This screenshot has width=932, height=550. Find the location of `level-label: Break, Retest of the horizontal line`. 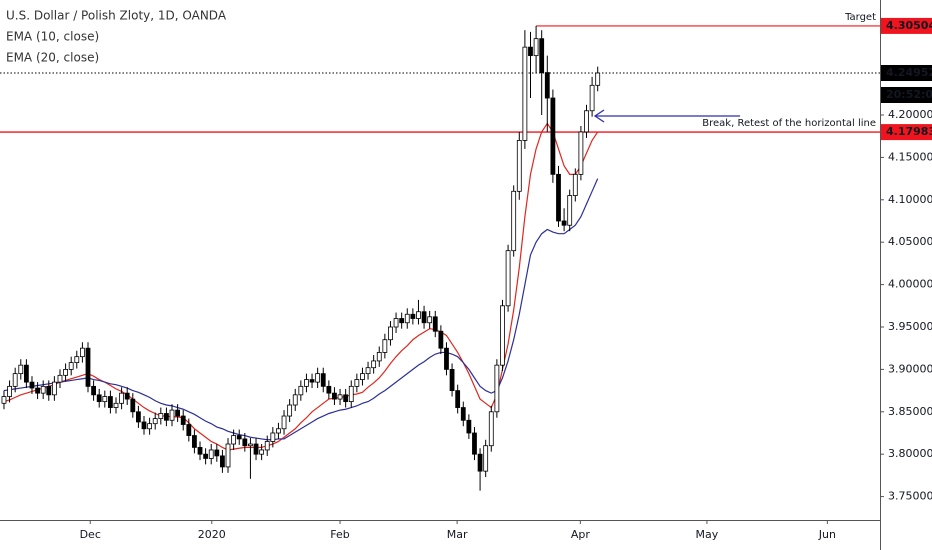

level-label: Break, Retest of the horizontal line is located at coordinates (789, 123).